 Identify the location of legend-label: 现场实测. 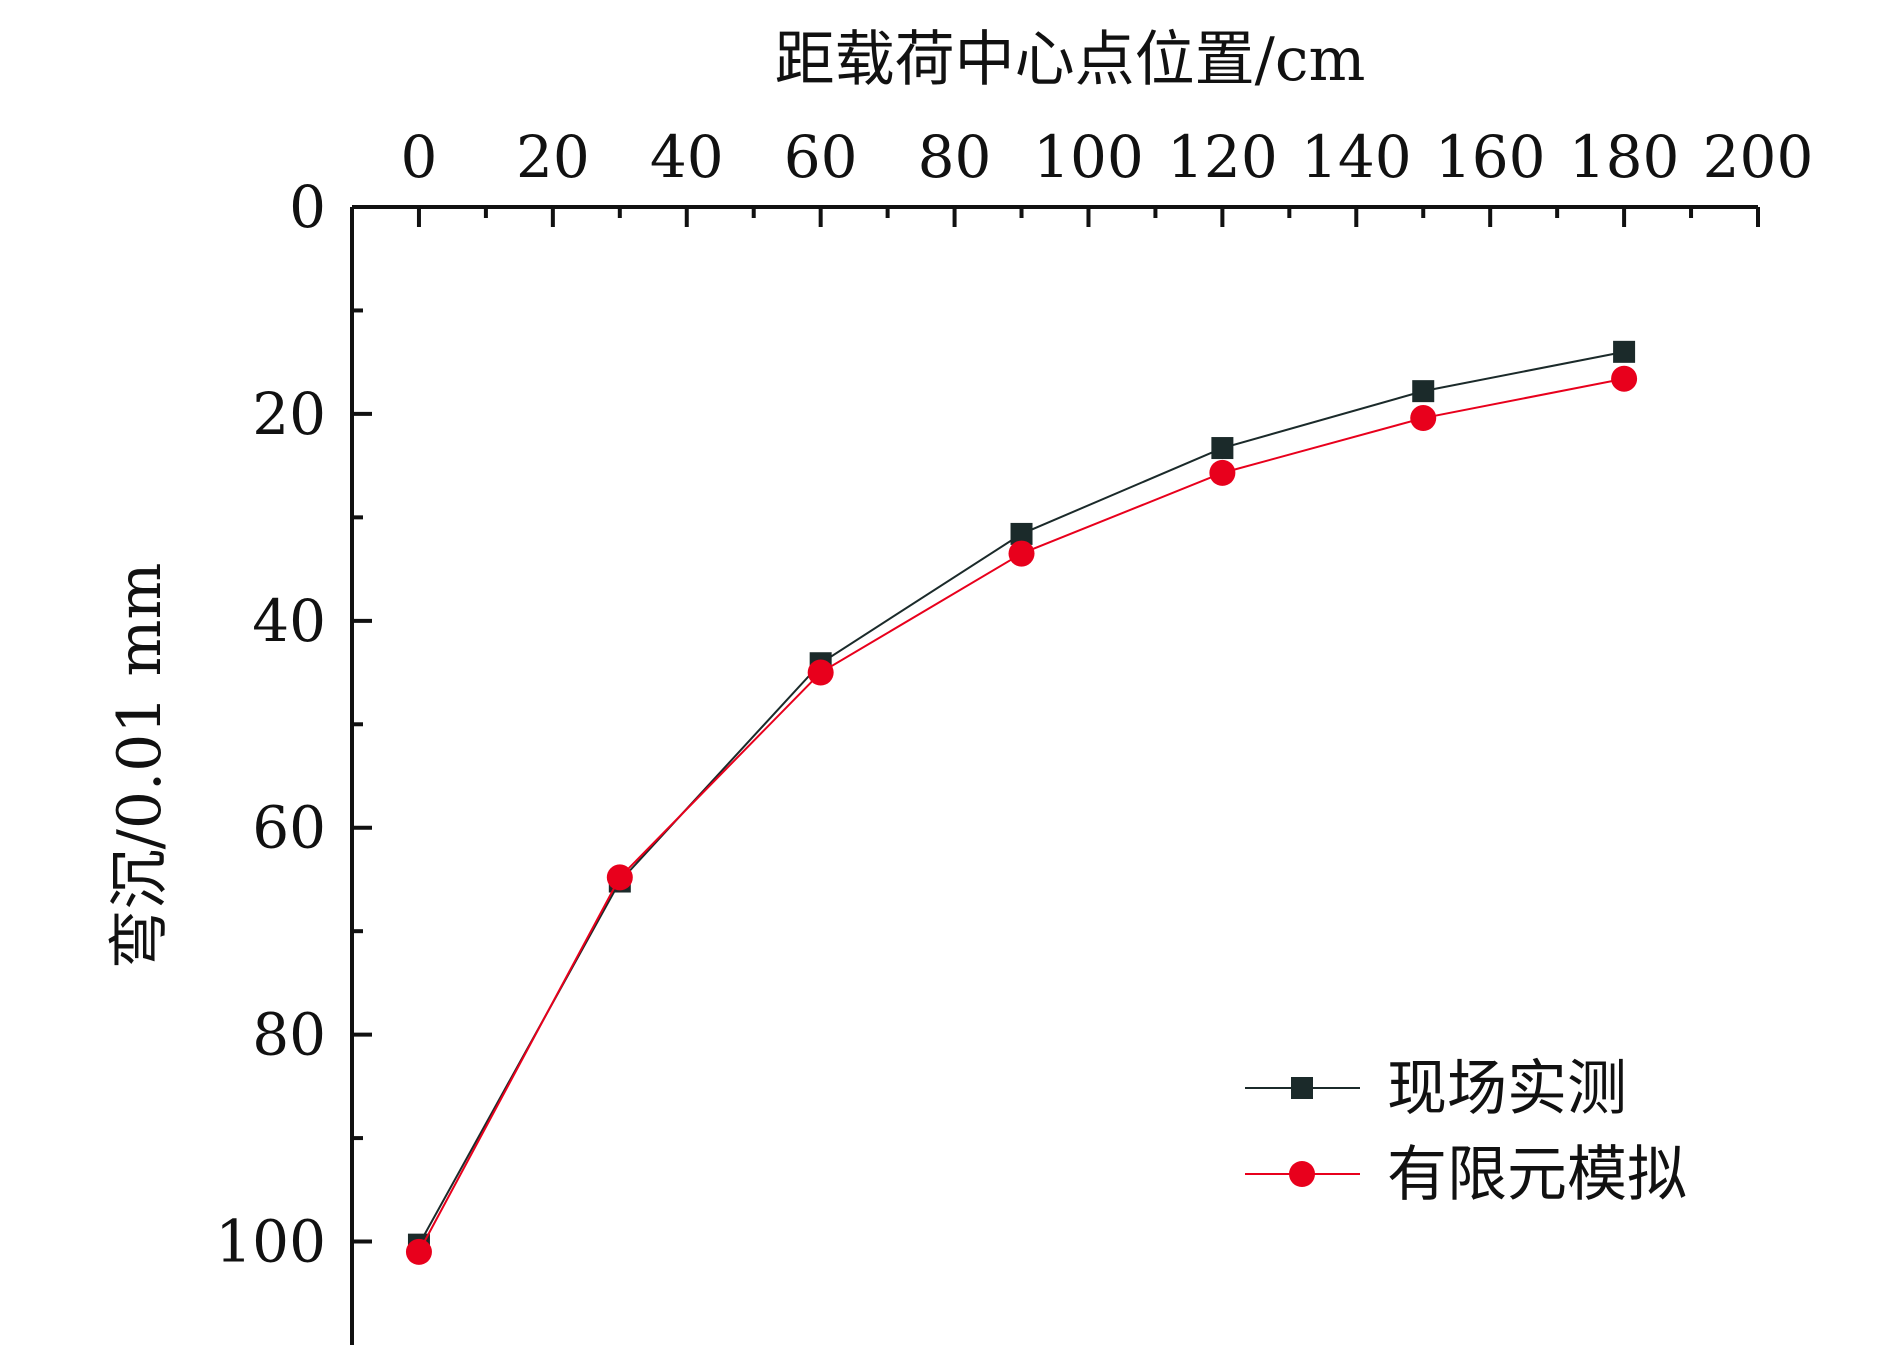
(1507, 1089).